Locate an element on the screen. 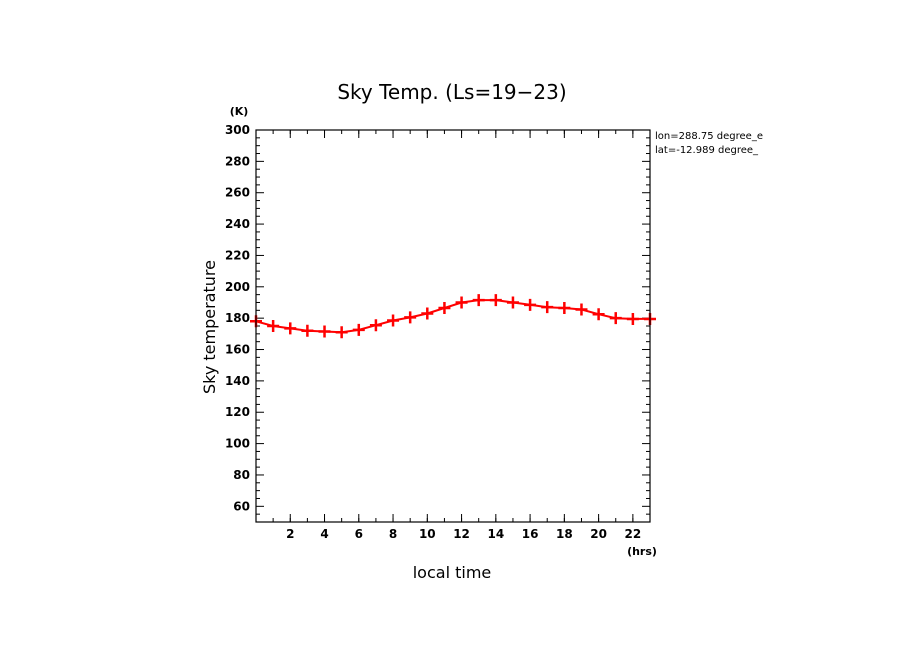  x-tick-label: 2 is located at coordinates (290, 534).